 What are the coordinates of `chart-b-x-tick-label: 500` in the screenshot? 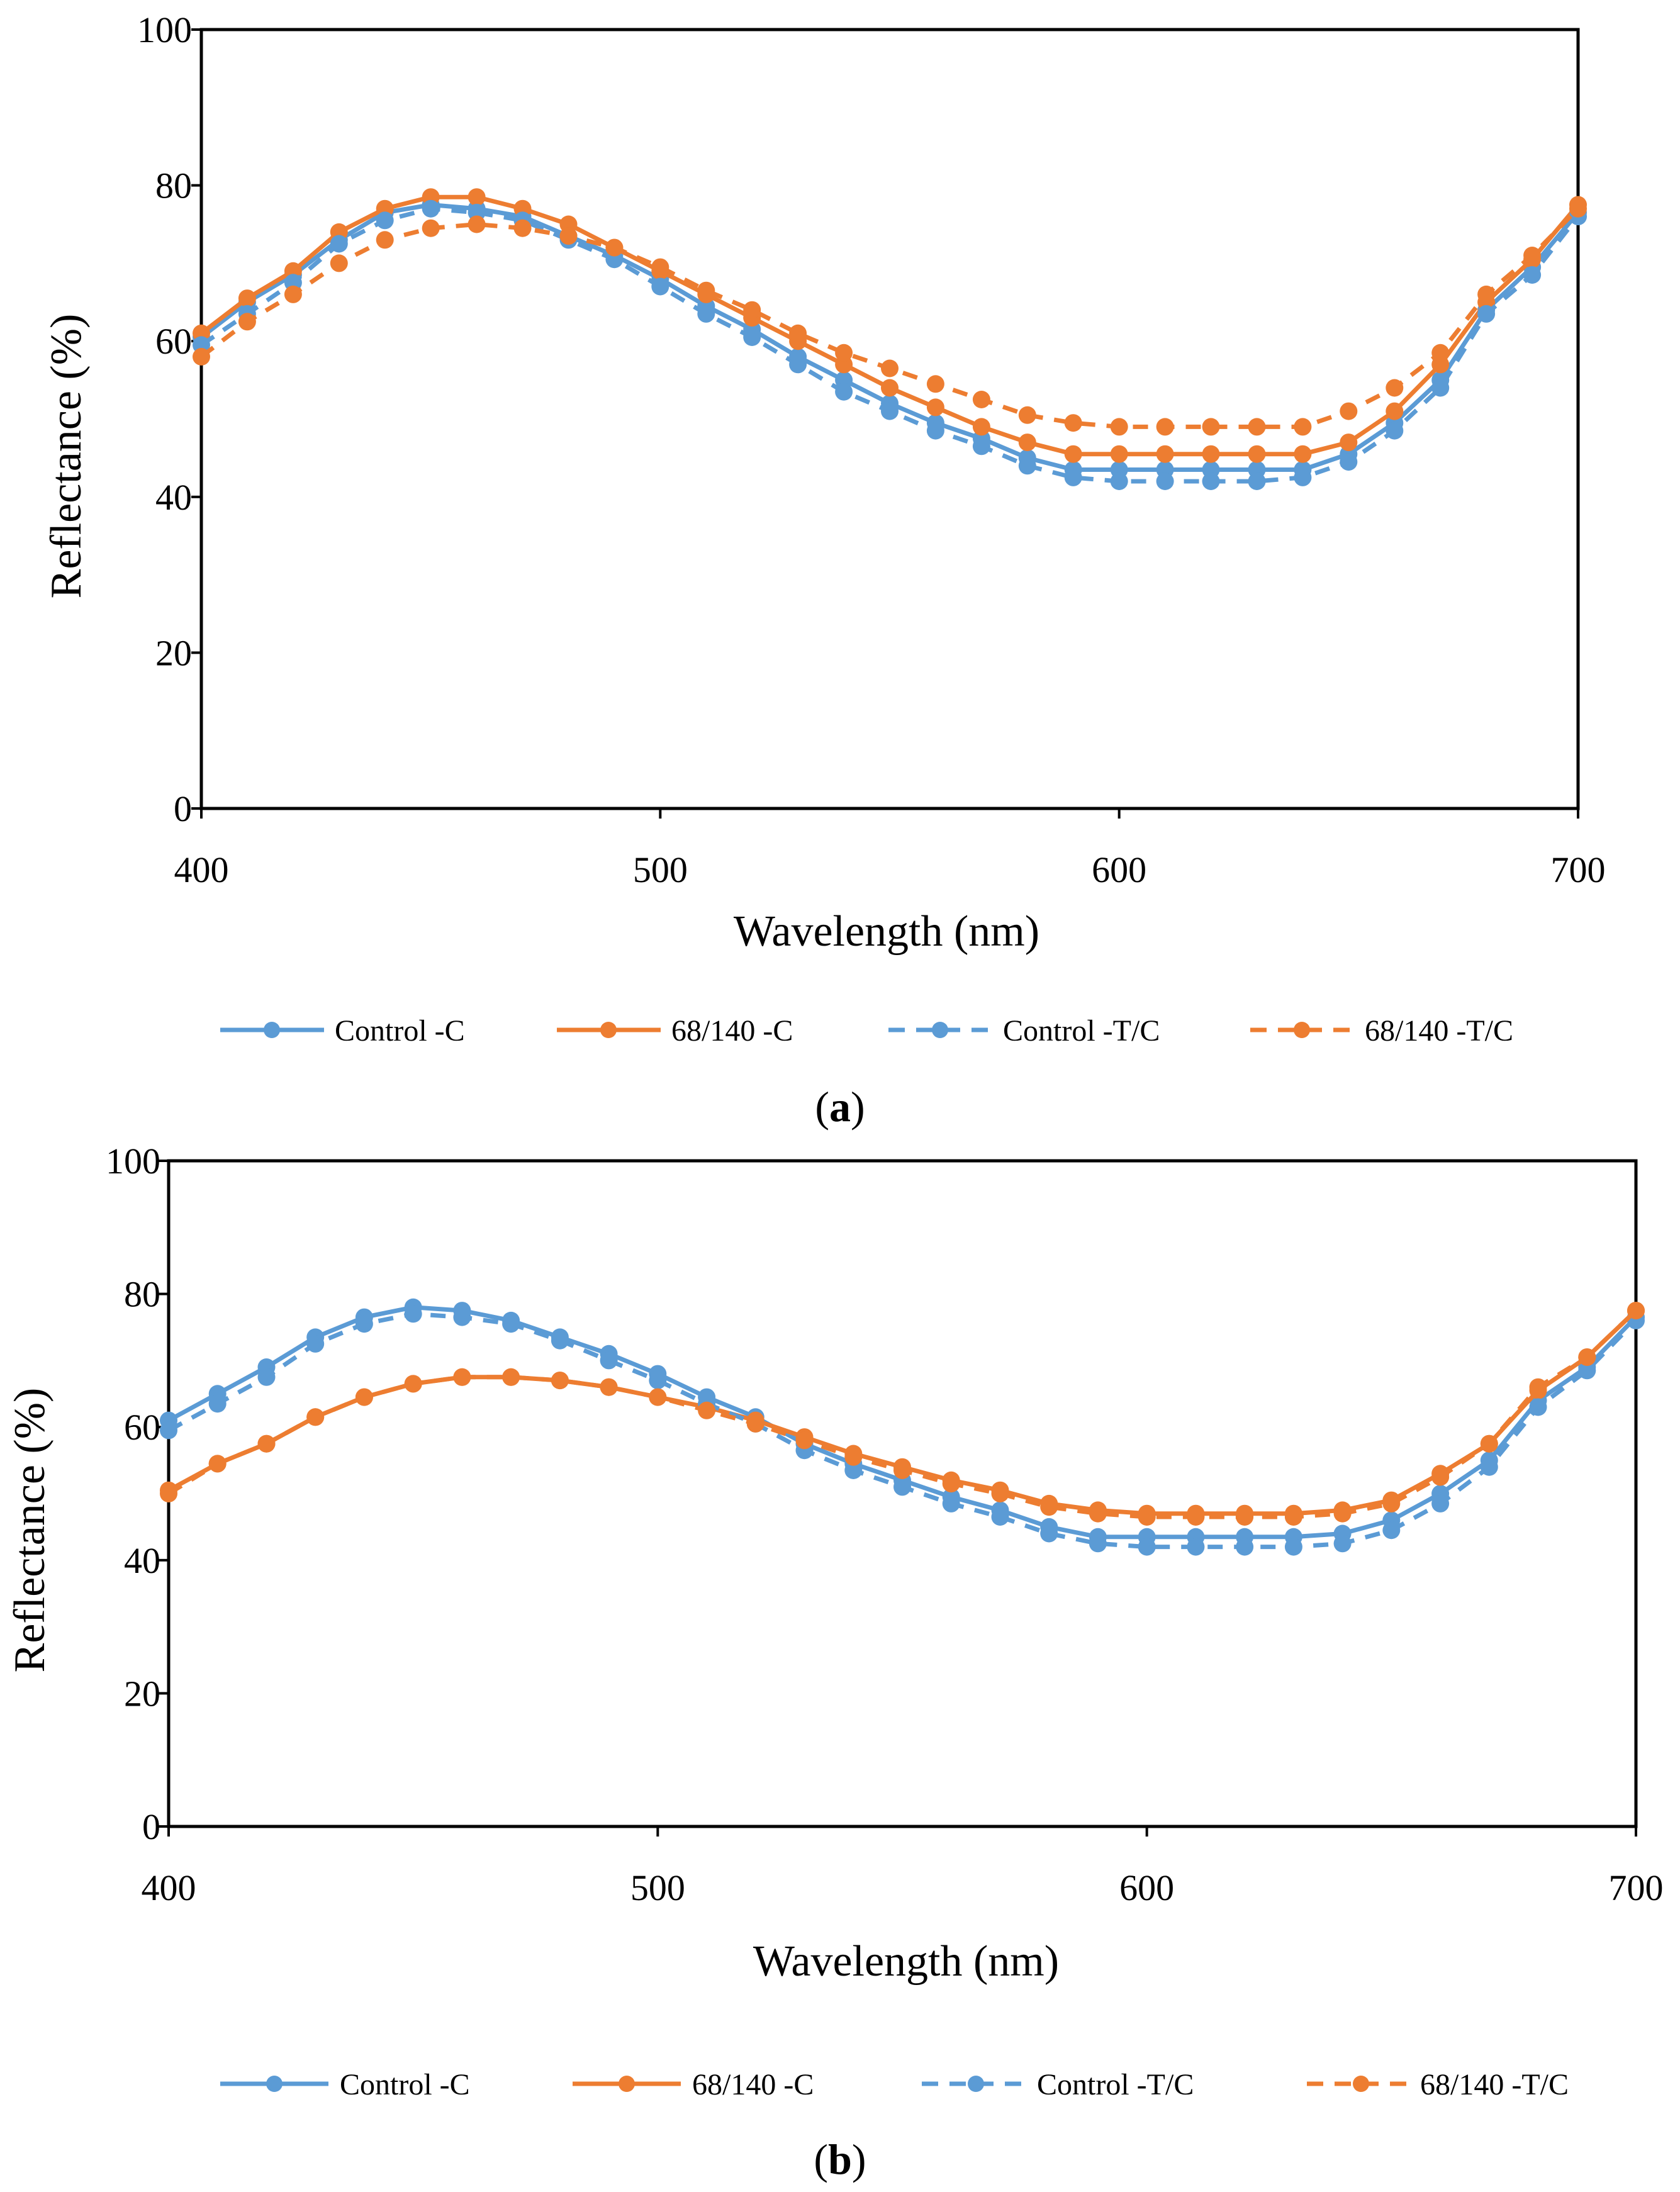 It's located at (657, 1887).